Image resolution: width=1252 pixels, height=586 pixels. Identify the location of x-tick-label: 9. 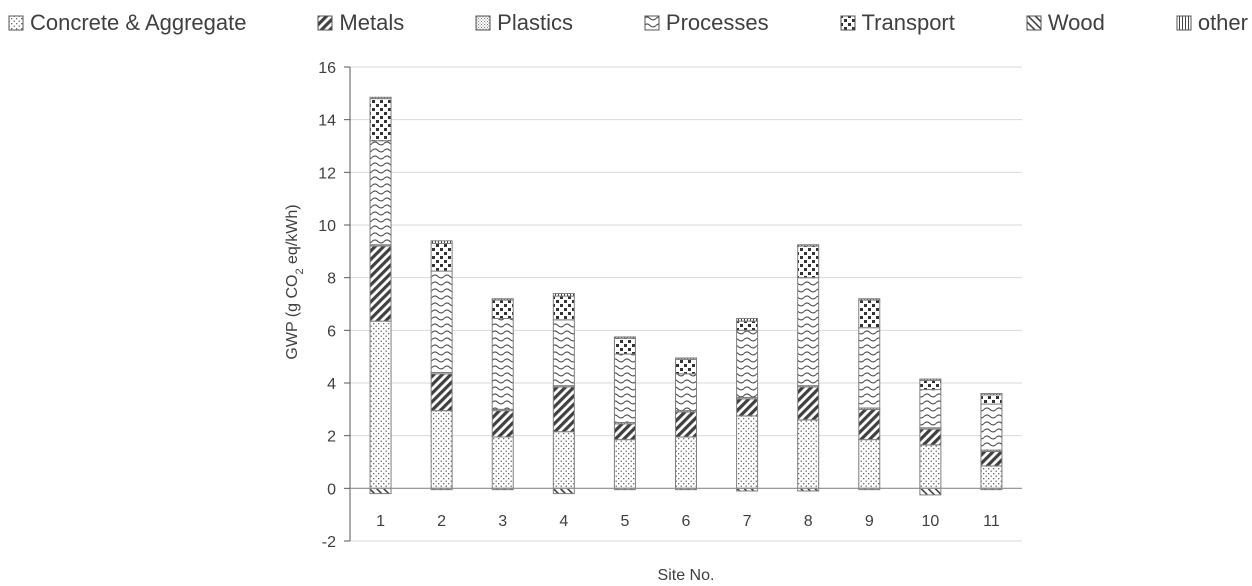
(869, 521).